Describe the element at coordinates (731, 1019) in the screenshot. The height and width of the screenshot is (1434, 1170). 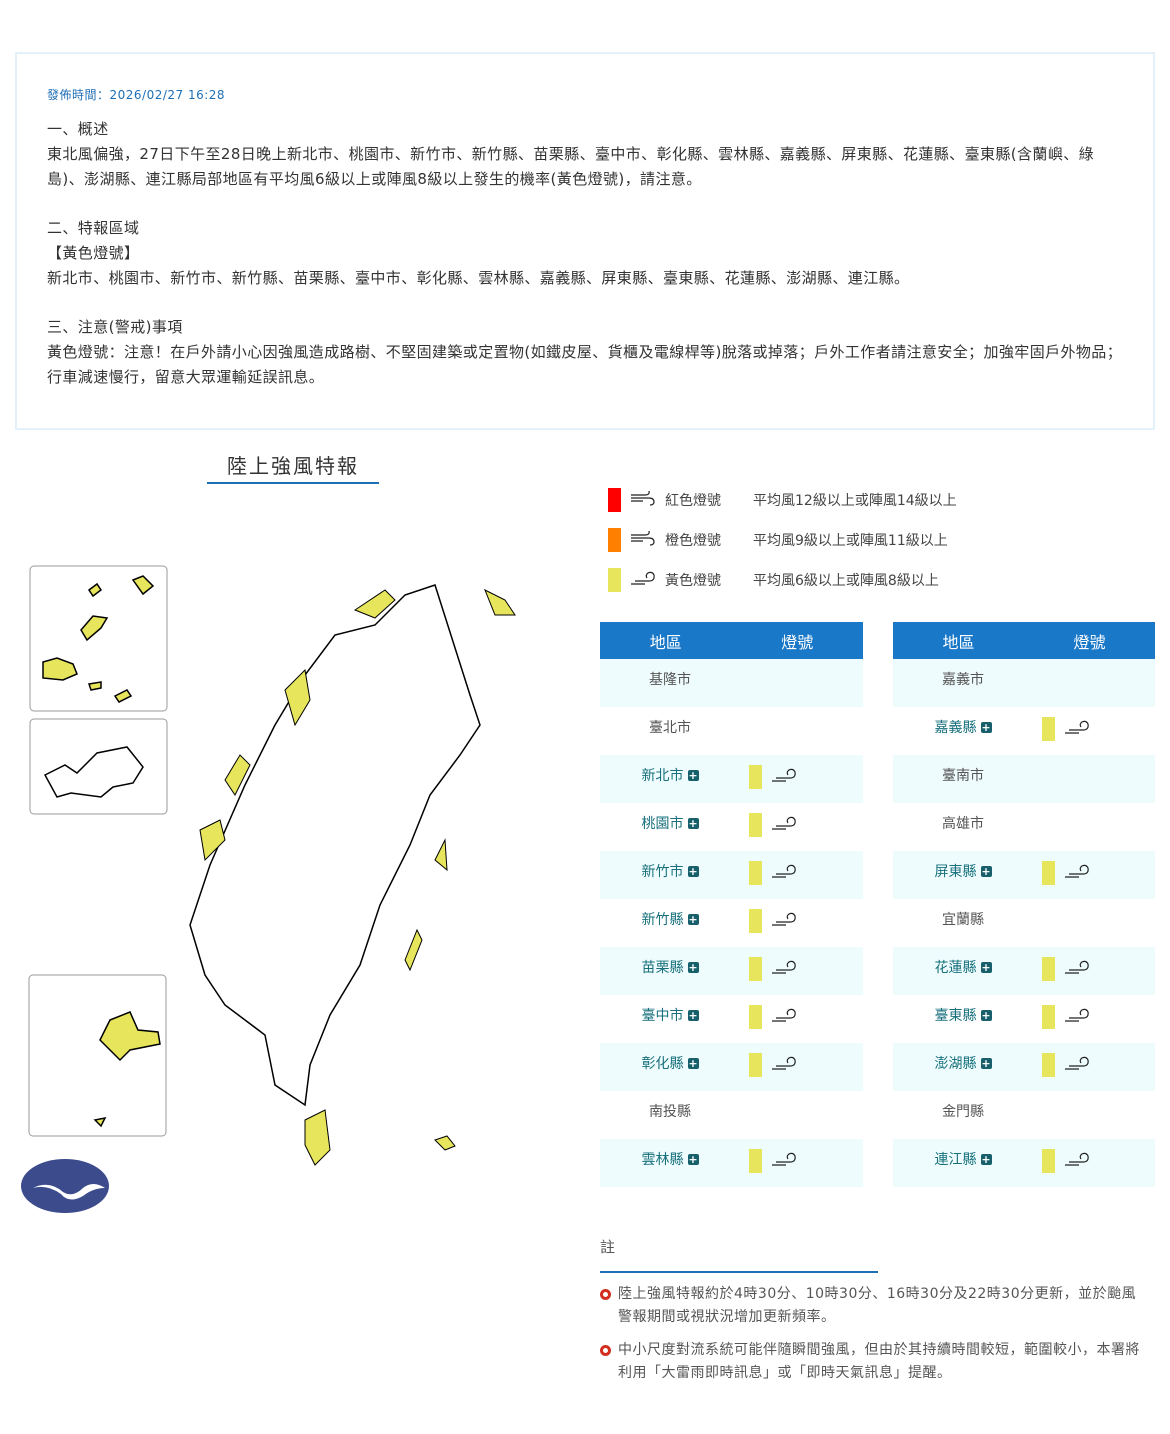
I see `table-row: 臺中市 +` at that location.